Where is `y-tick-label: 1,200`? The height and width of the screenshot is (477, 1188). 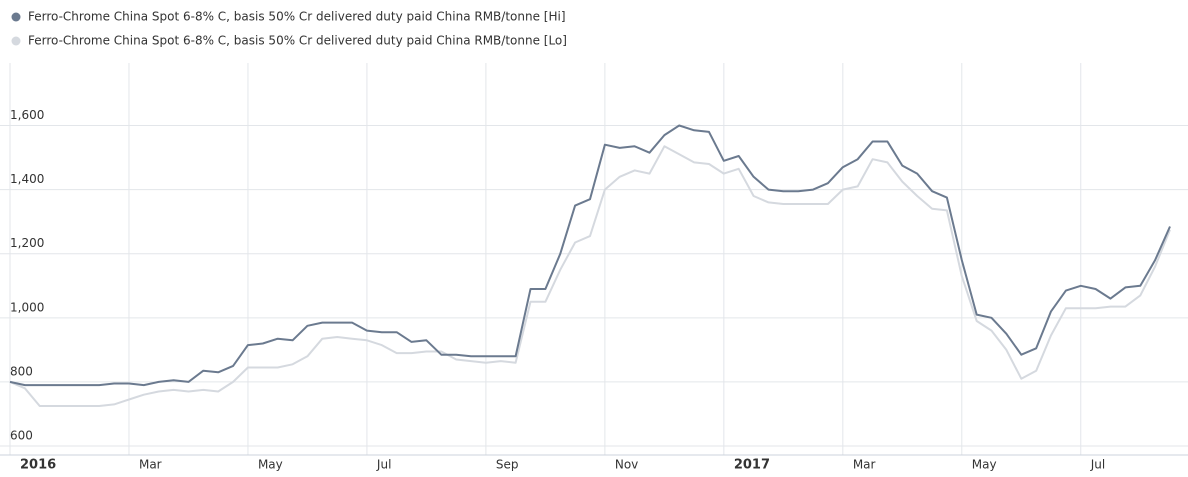 y-tick-label: 1,200 is located at coordinates (27, 243).